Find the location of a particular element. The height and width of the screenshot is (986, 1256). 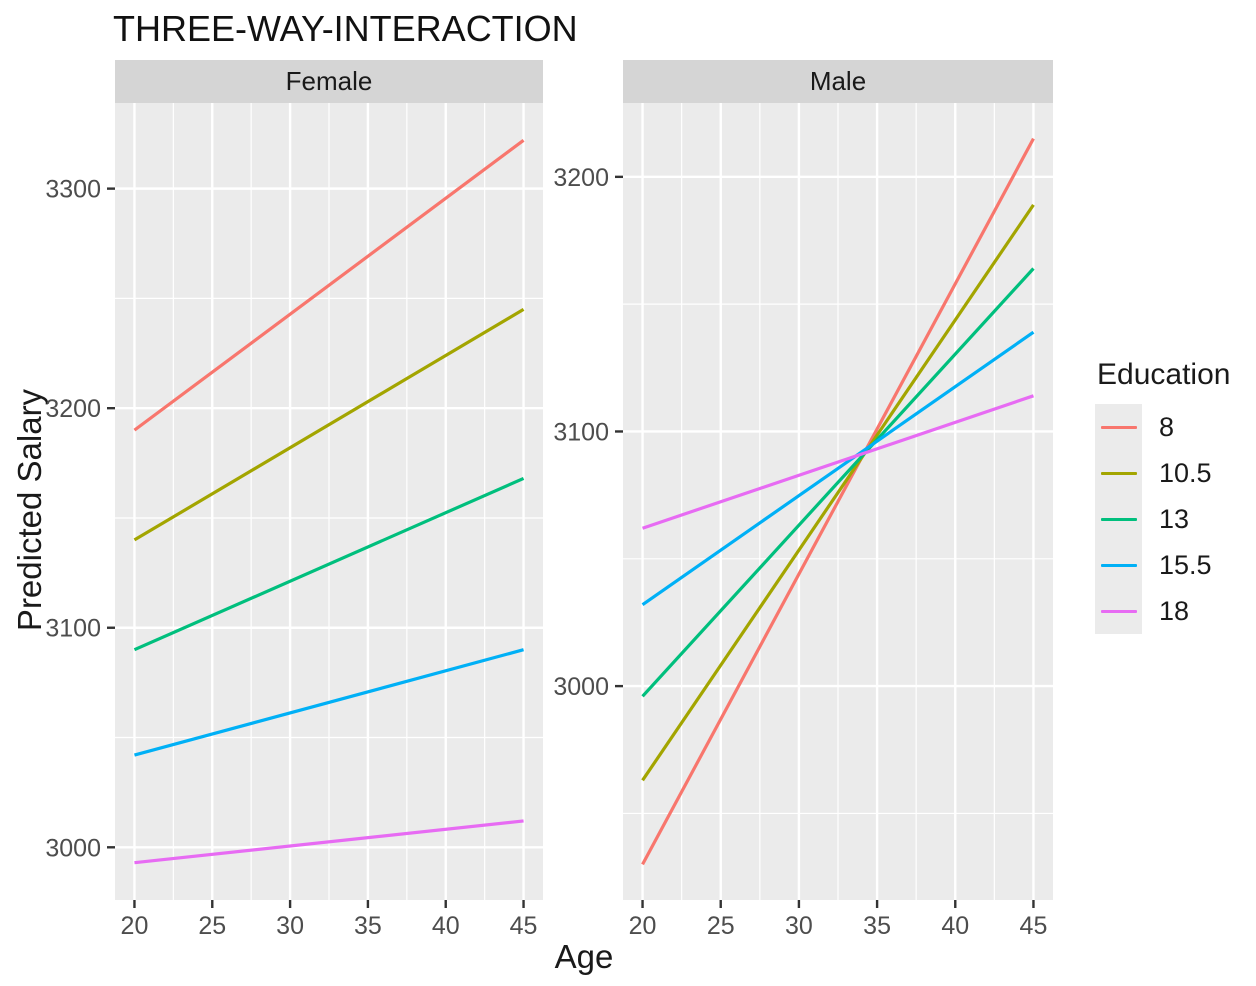

y-axis-title: Predicted Salary is located at coordinates (29, 510).